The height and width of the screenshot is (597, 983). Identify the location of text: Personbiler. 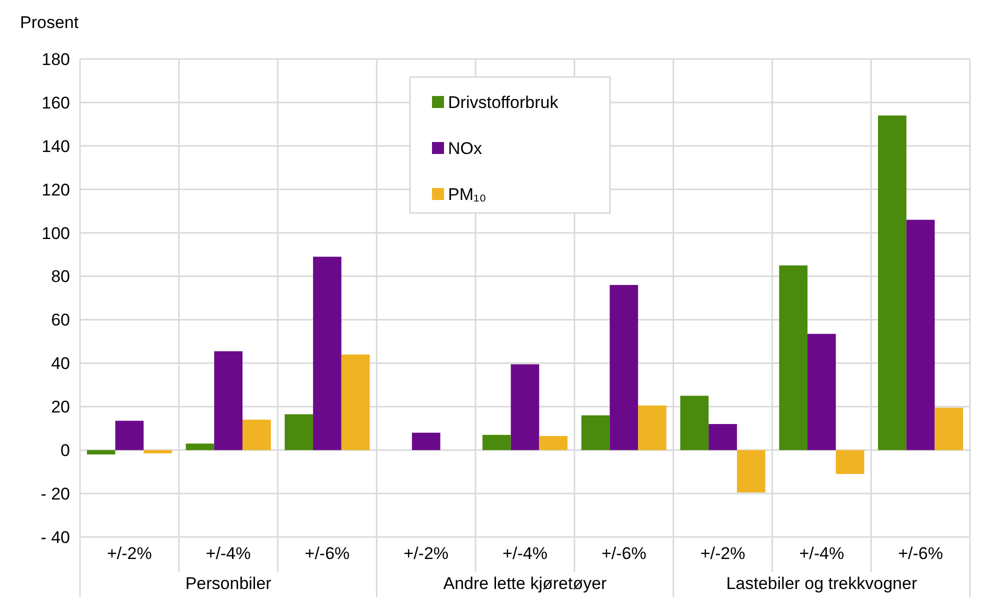
(228, 583).